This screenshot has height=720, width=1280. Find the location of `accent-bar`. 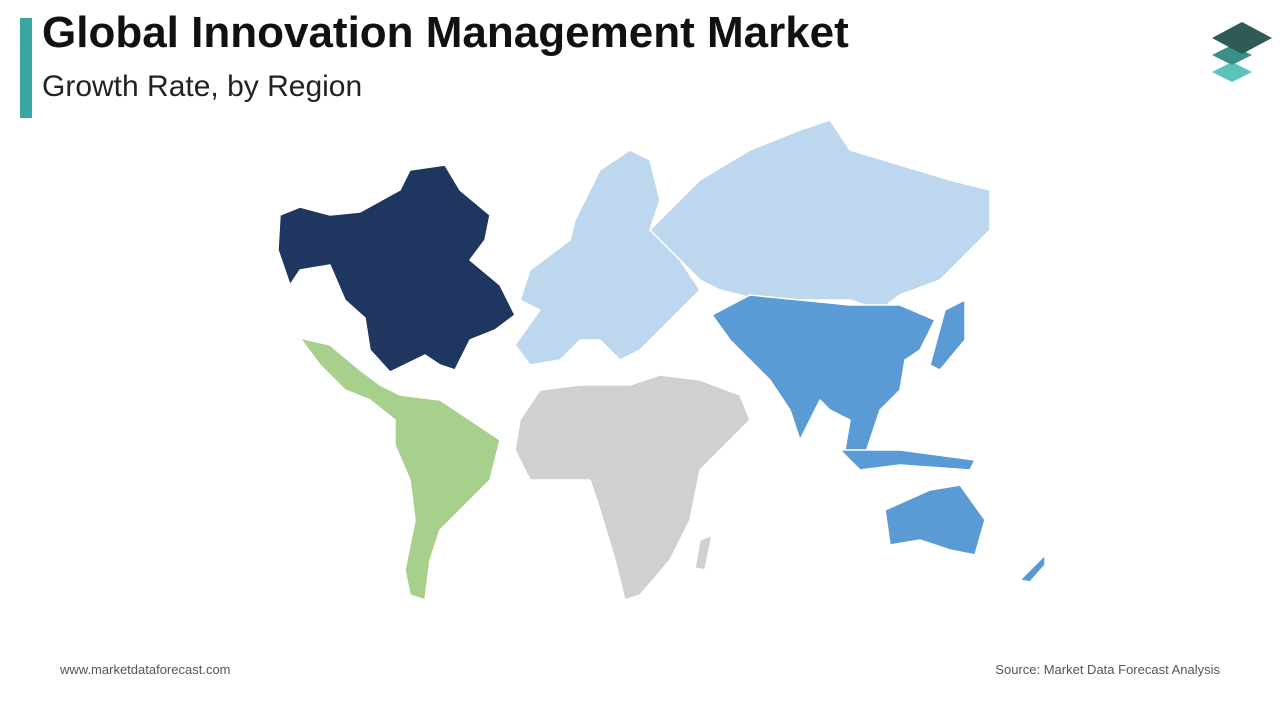

accent-bar is located at coordinates (26, 68).